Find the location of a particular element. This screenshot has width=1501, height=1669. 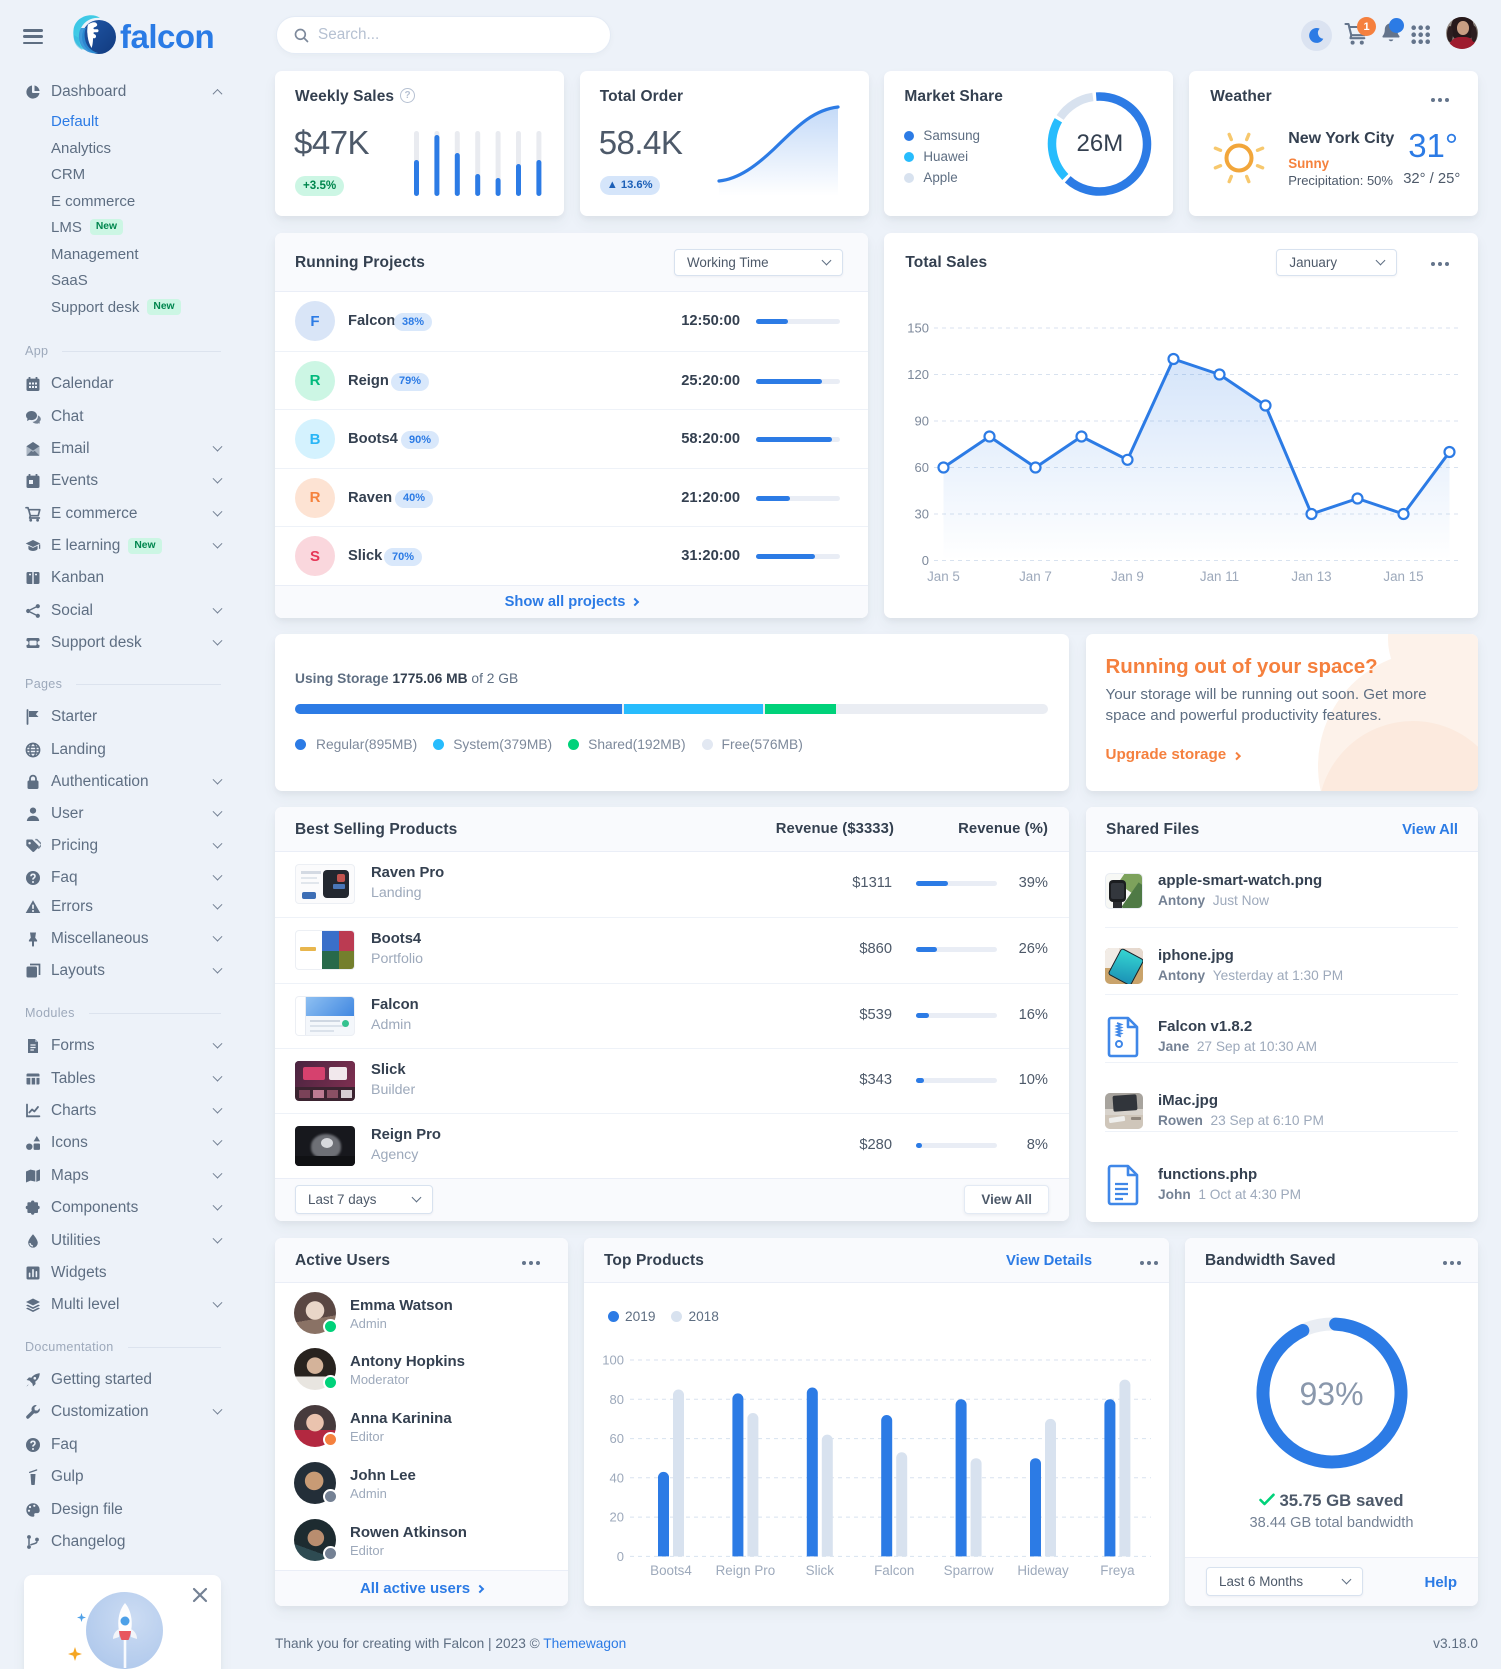

svg-text: 30 is located at coordinates (922, 514).